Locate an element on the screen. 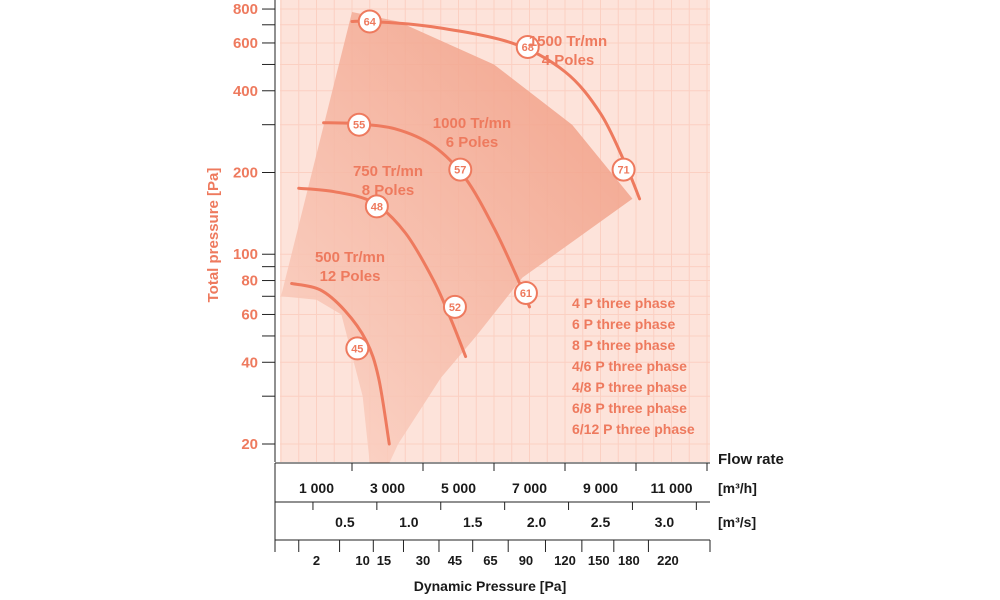  x-tick-label-m3h: 1 000 is located at coordinates (316, 488).